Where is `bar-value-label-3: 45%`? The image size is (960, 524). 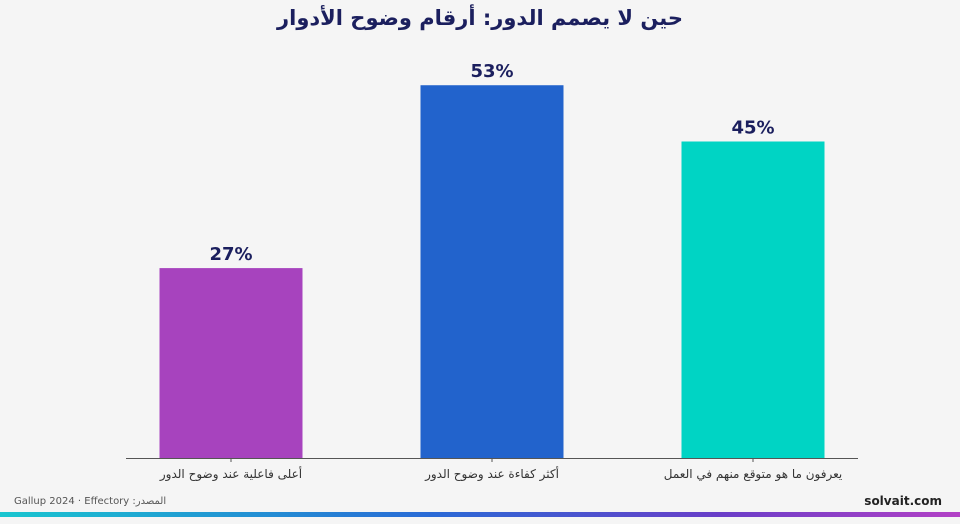
bar-value-label-3: 45% is located at coordinates (752, 128).